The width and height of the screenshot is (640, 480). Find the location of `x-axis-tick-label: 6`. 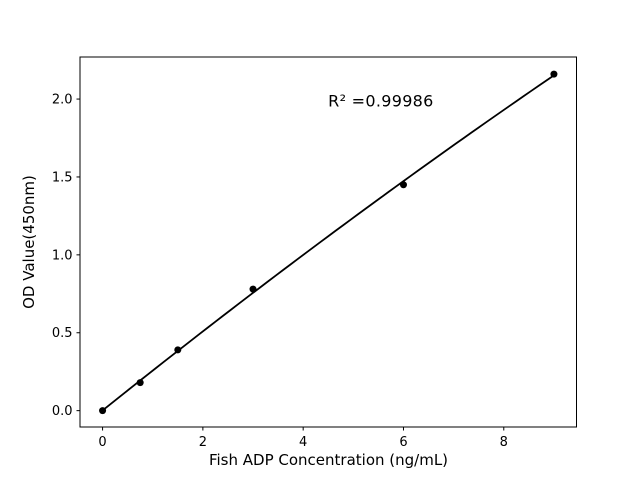

x-axis-tick-label: 6 is located at coordinates (403, 442).